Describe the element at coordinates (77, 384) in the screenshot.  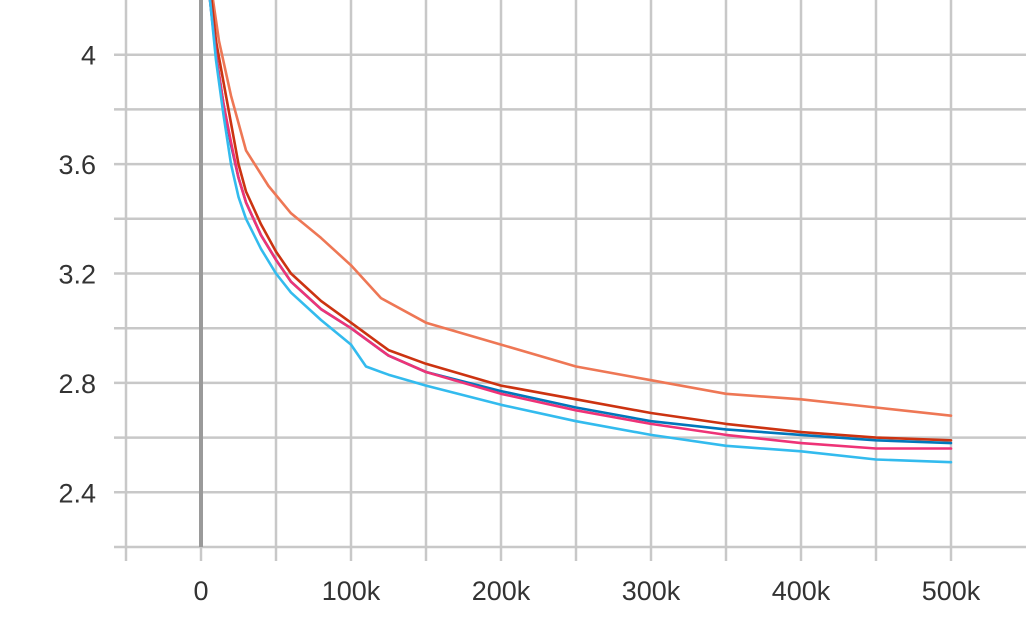
I see `y-tick-label: 2.8` at that location.